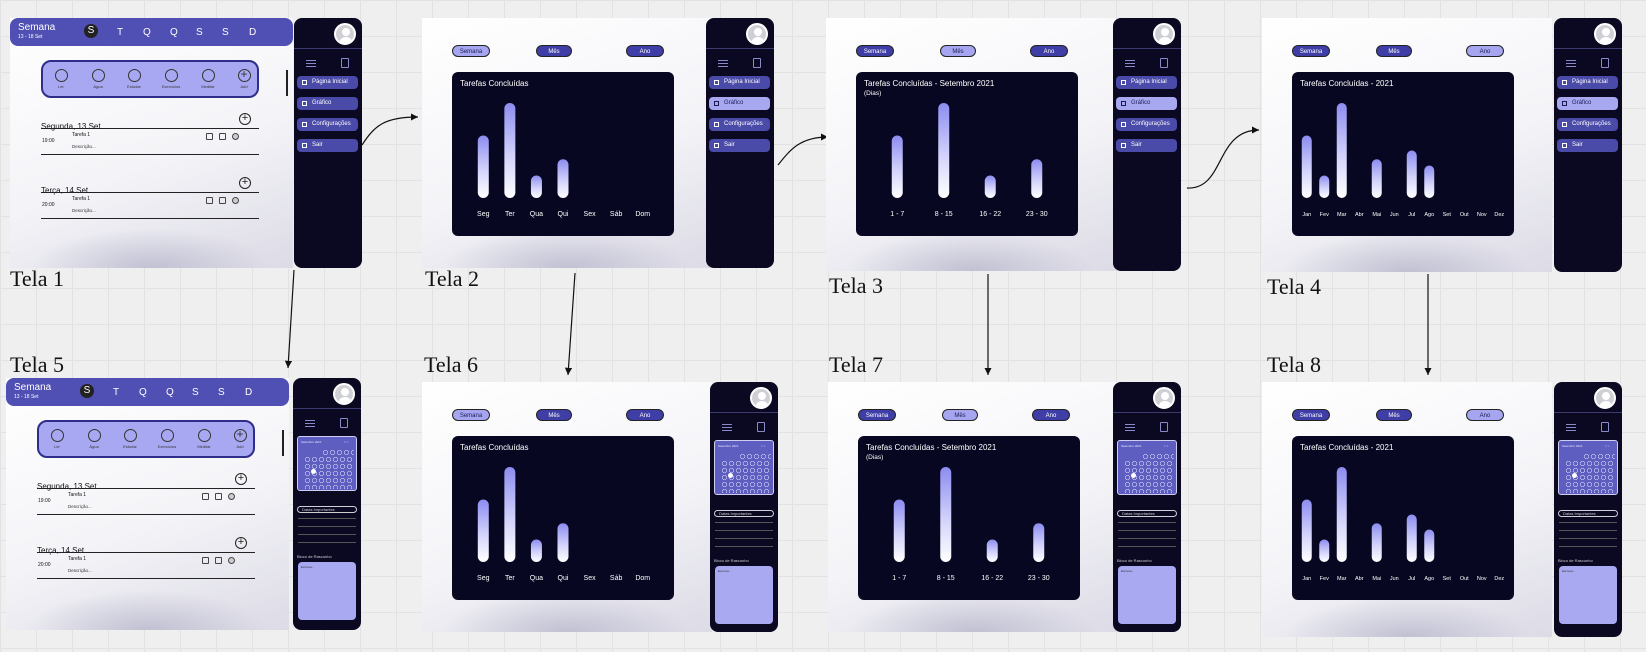 The height and width of the screenshot is (652, 1646). Describe the element at coordinates (199, 32) in the screenshot. I see `day-s2: S` at that location.